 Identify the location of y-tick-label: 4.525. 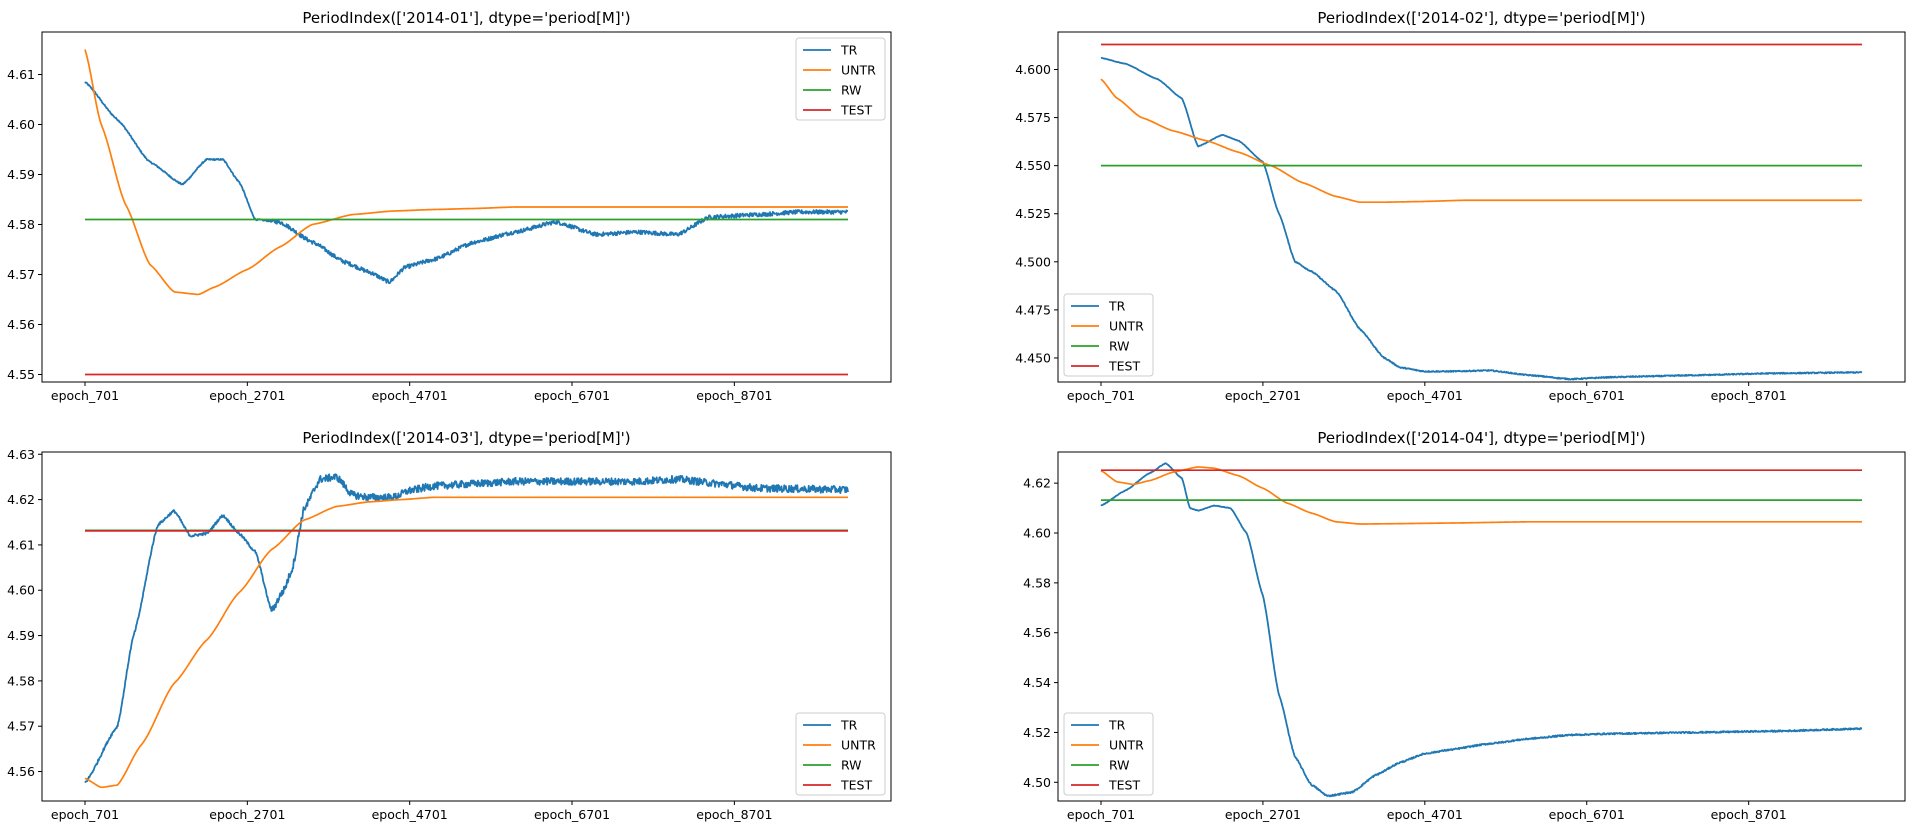
(1033, 213).